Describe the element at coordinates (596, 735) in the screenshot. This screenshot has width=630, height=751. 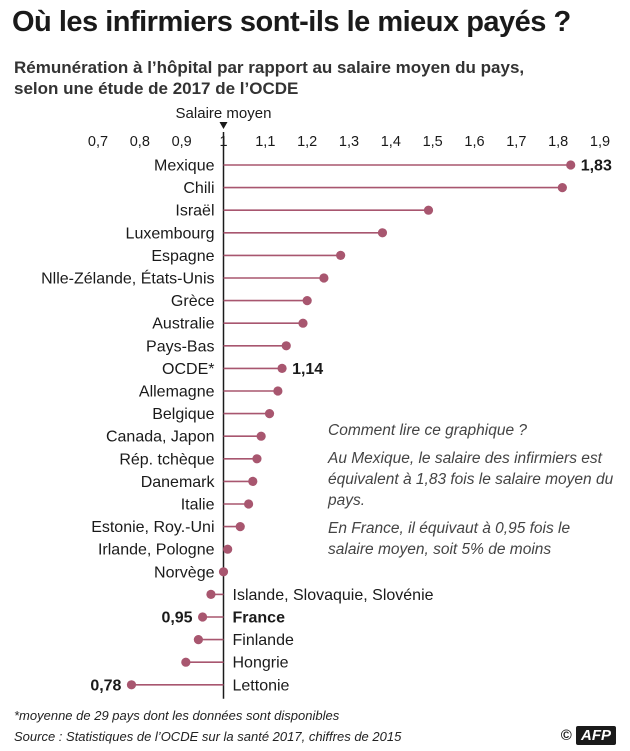
I see `afp-logo: AFP` at that location.